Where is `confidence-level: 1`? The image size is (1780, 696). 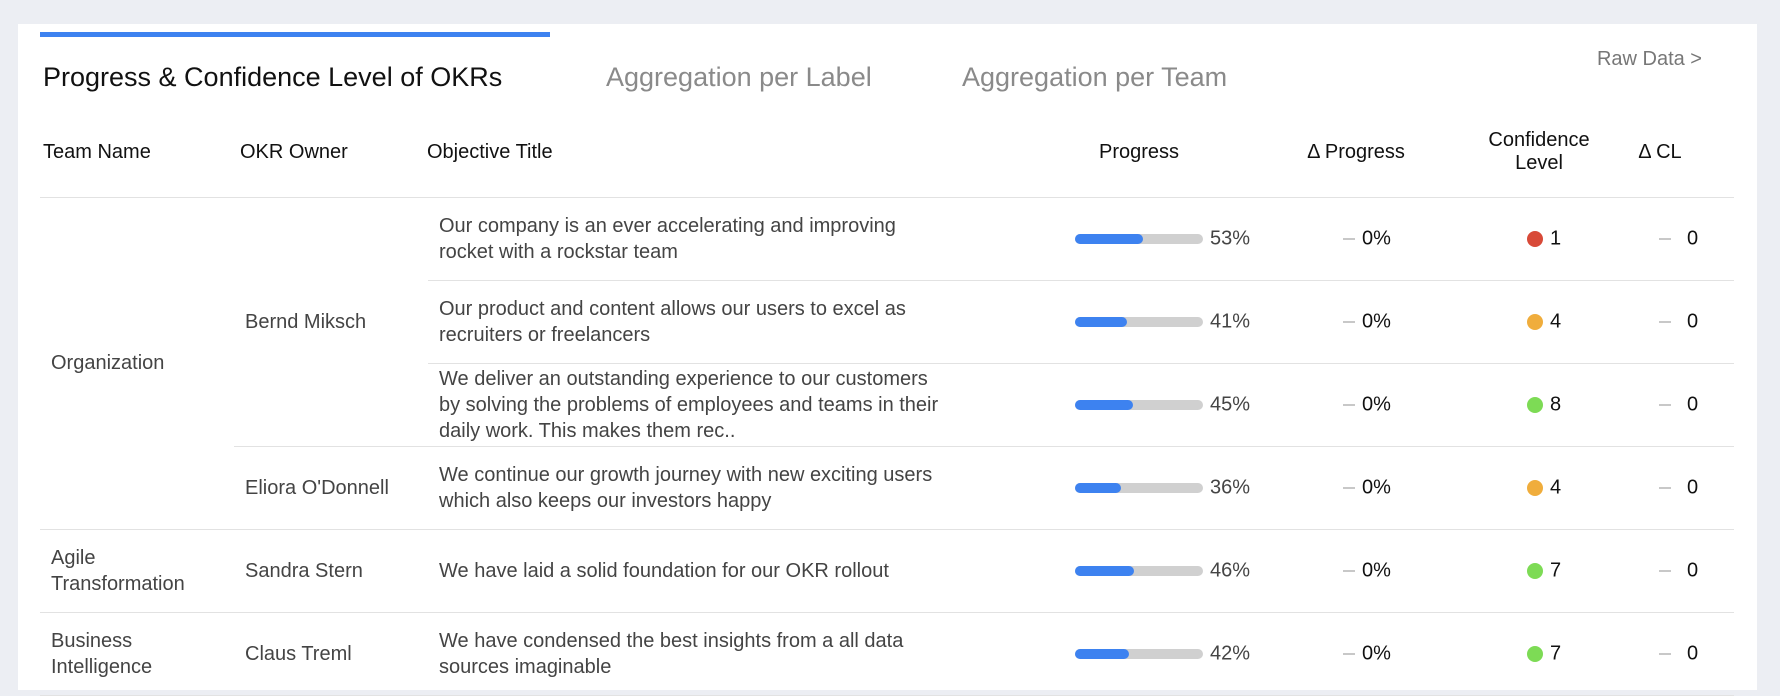
confidence-level: 1 is located at coordinates (1556, 238).